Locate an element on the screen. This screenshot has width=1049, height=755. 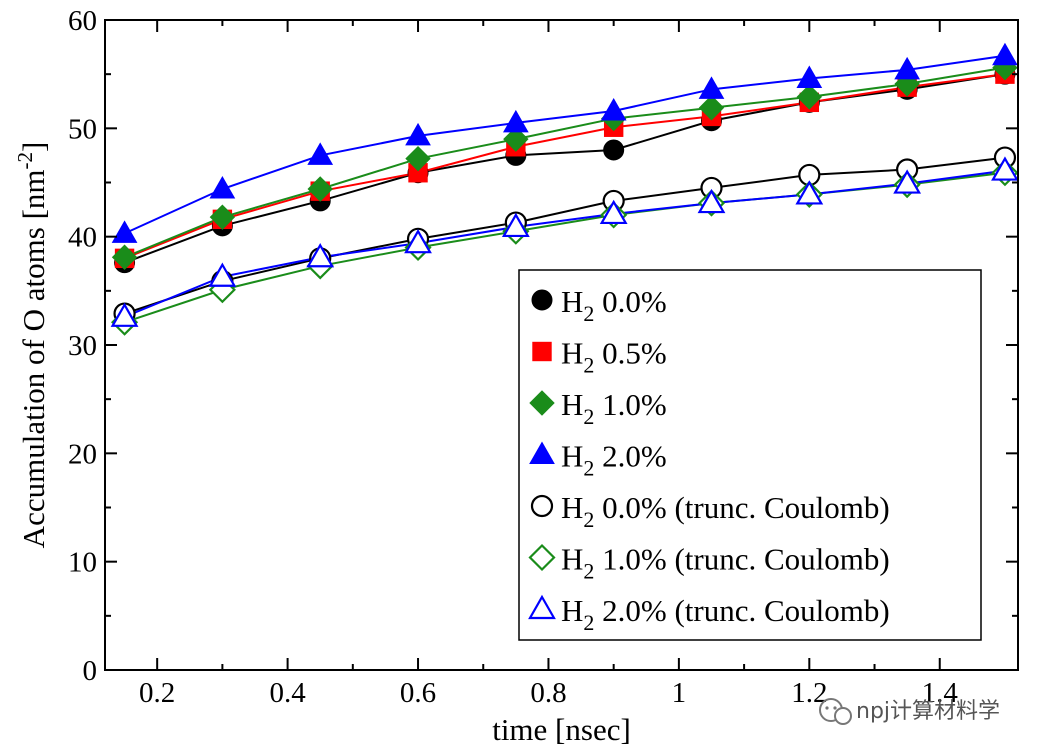
legend-label-name: 1.0% (trunc. Coulomb) is located at coordinates (741, 559).